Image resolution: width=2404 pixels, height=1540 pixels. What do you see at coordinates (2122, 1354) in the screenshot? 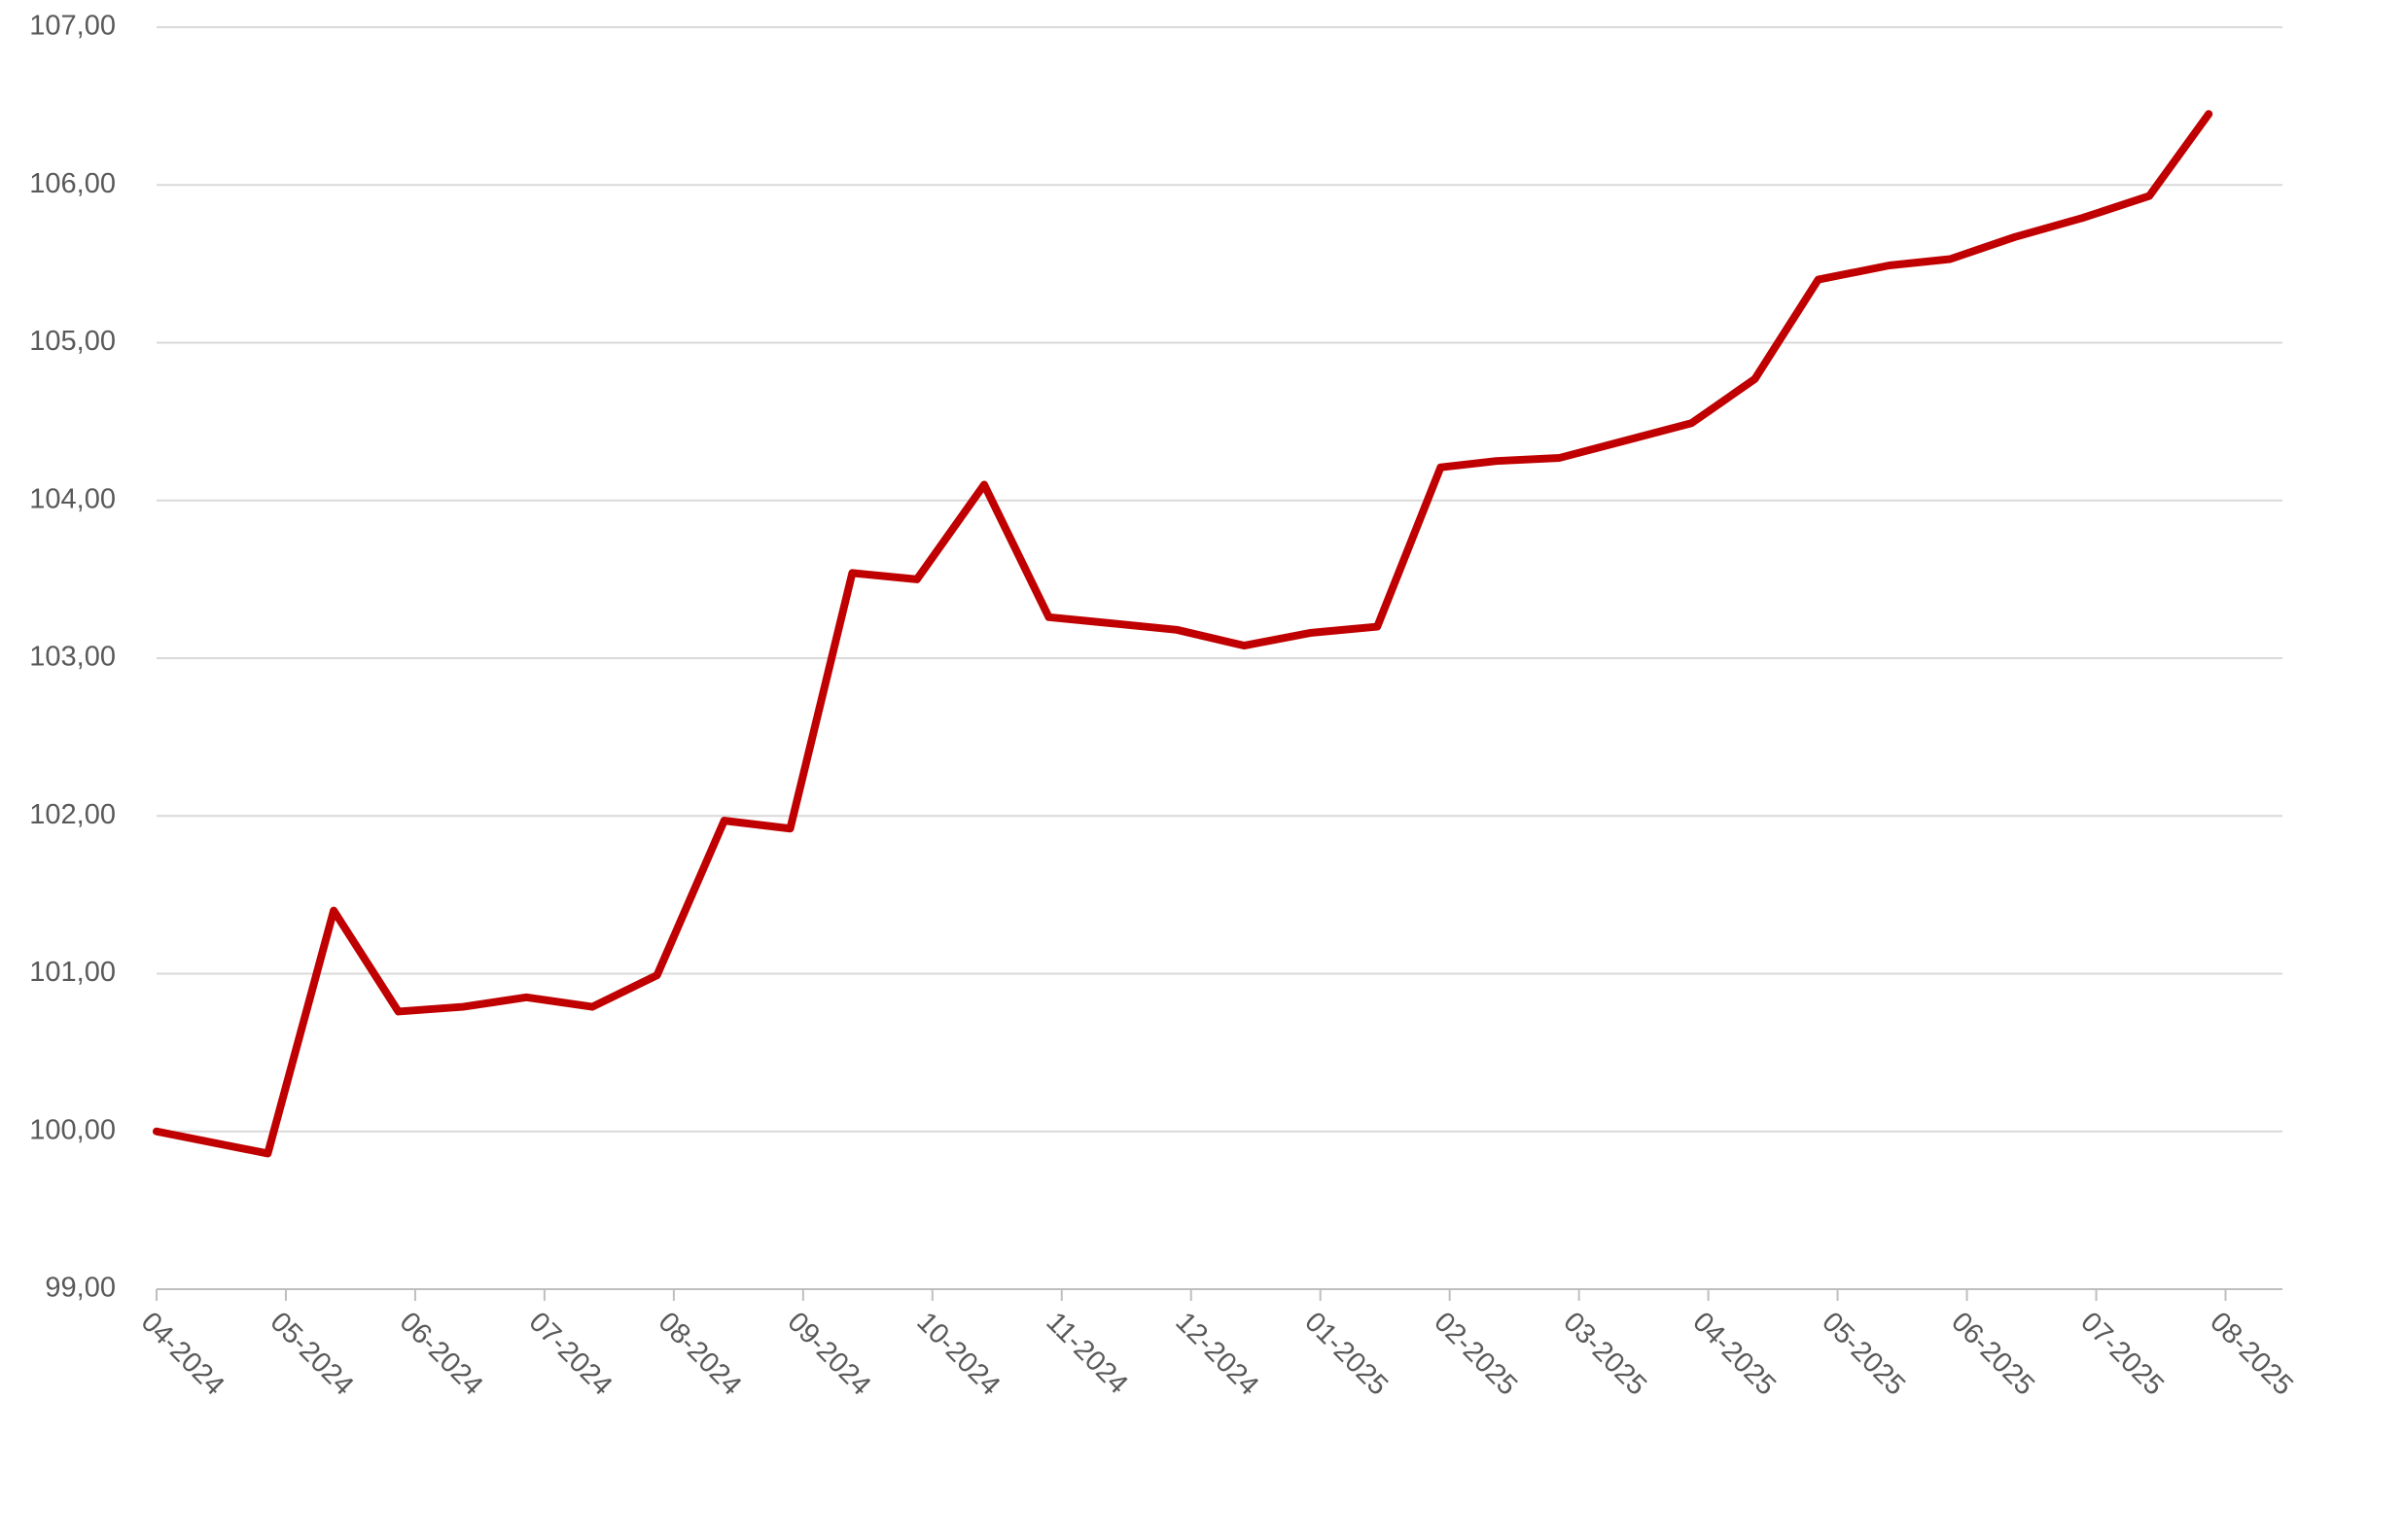
I see `x-tick-label: 07-2025` at bounding box center [2122, 1354].